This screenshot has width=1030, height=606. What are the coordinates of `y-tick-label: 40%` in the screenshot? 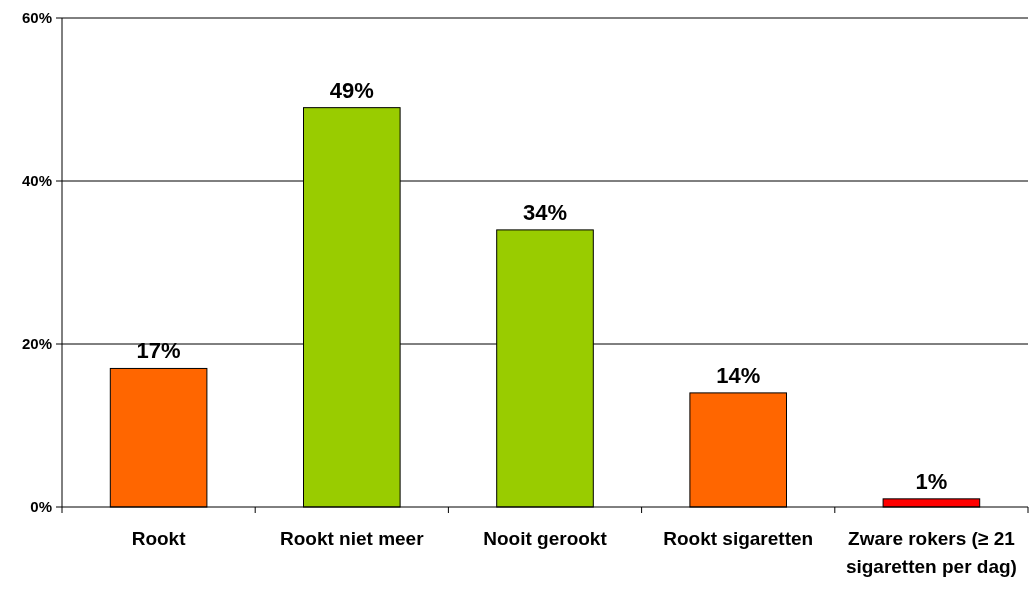 It's located at (36, 181).